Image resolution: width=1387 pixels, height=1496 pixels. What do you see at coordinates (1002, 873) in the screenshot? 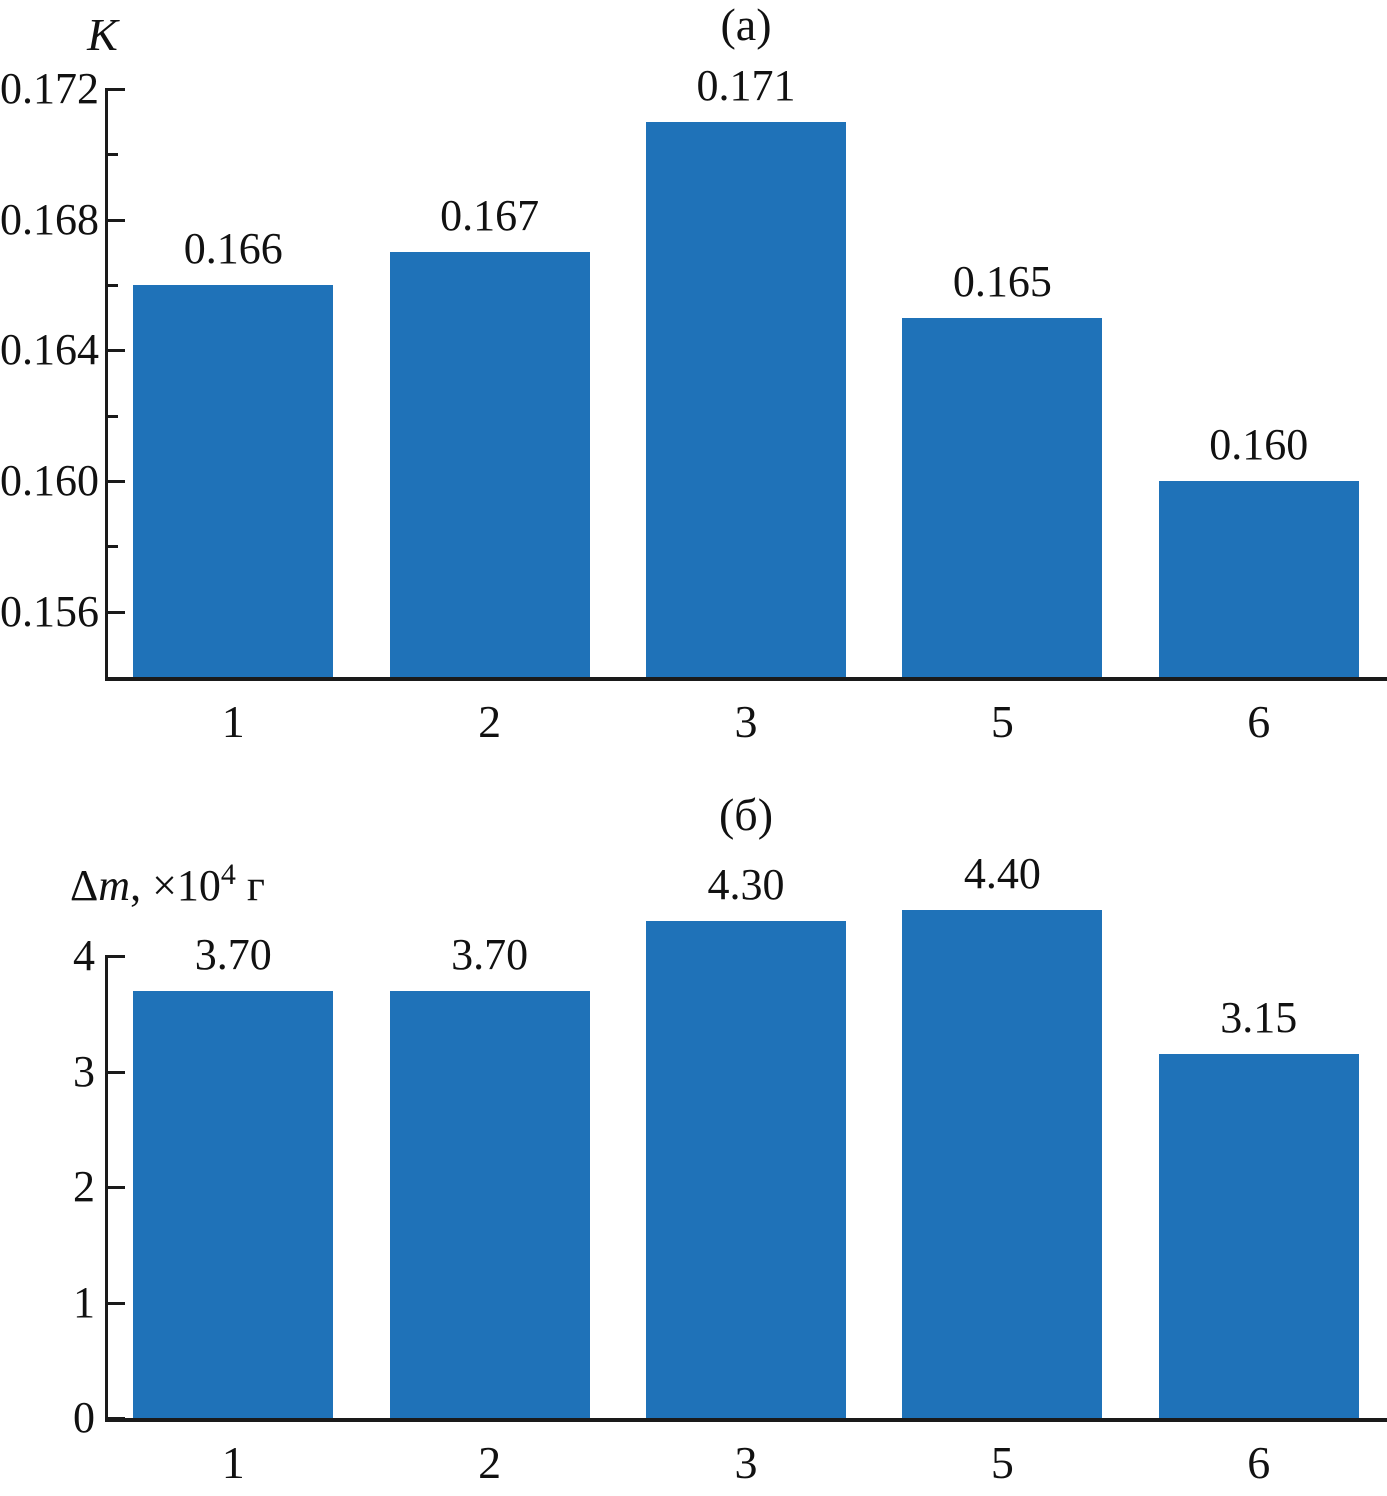
I see `bar-value-label: 4.40` at bounding box center [1002, 873].